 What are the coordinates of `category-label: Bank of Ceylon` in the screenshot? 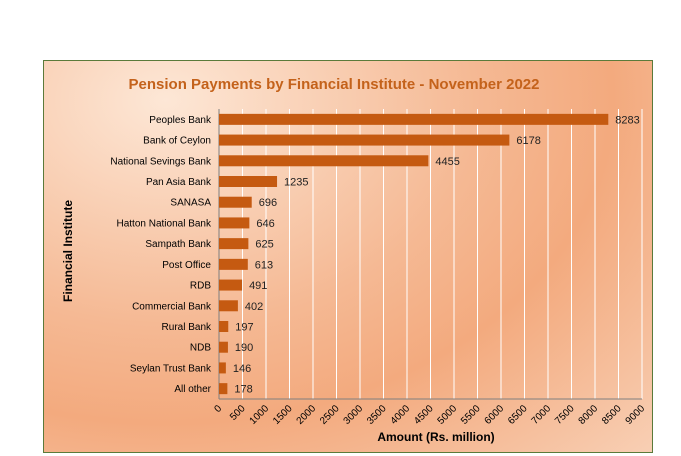 It's located at (177, 141).